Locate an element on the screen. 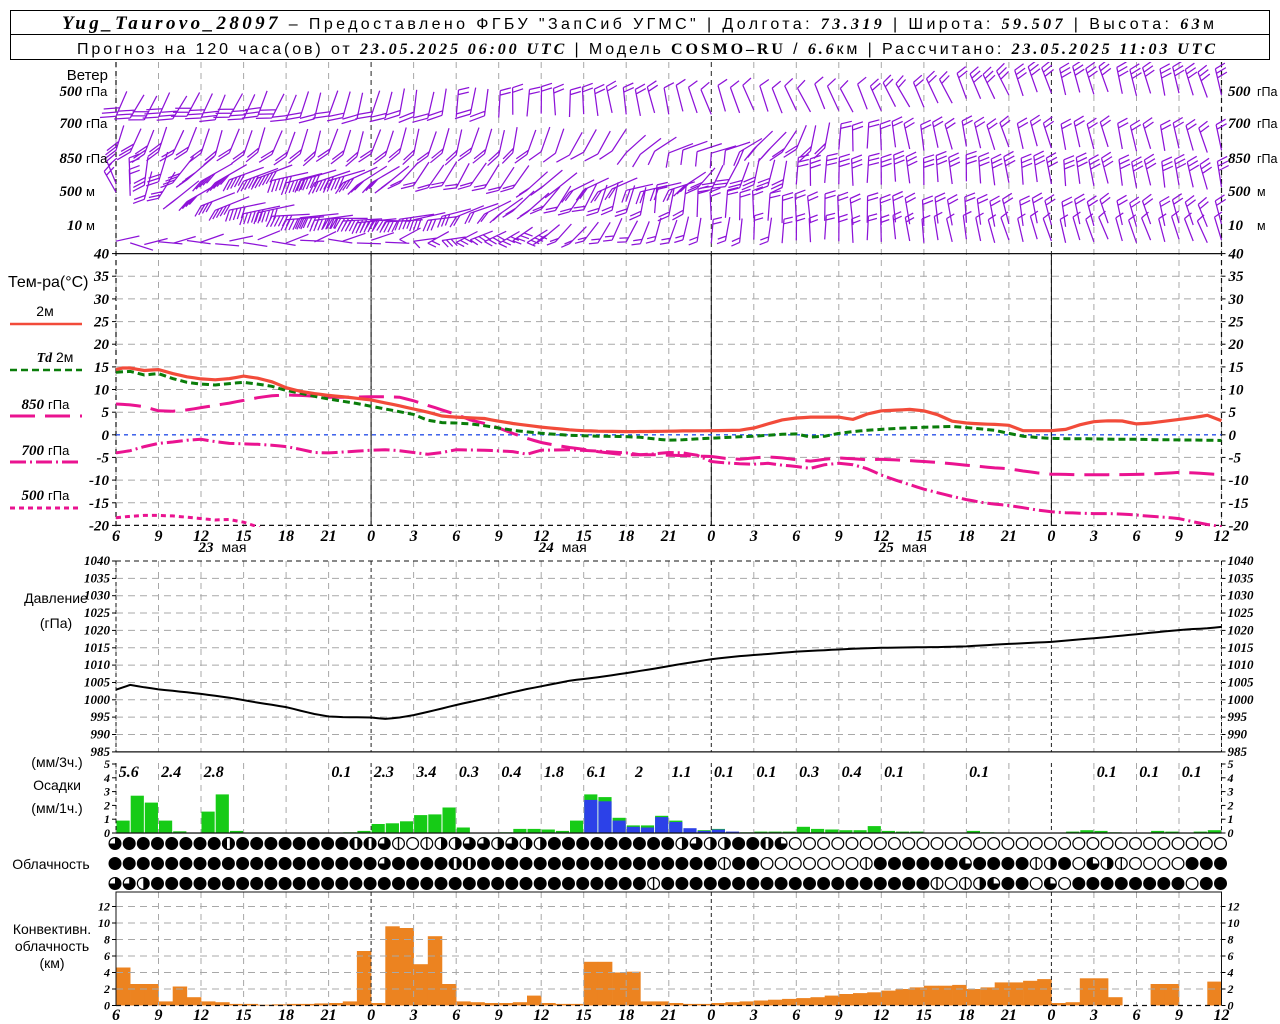 The height and width of the screenshot is (1024, 1280). svg-text: 2.4 is located at coordinates (170, 772).